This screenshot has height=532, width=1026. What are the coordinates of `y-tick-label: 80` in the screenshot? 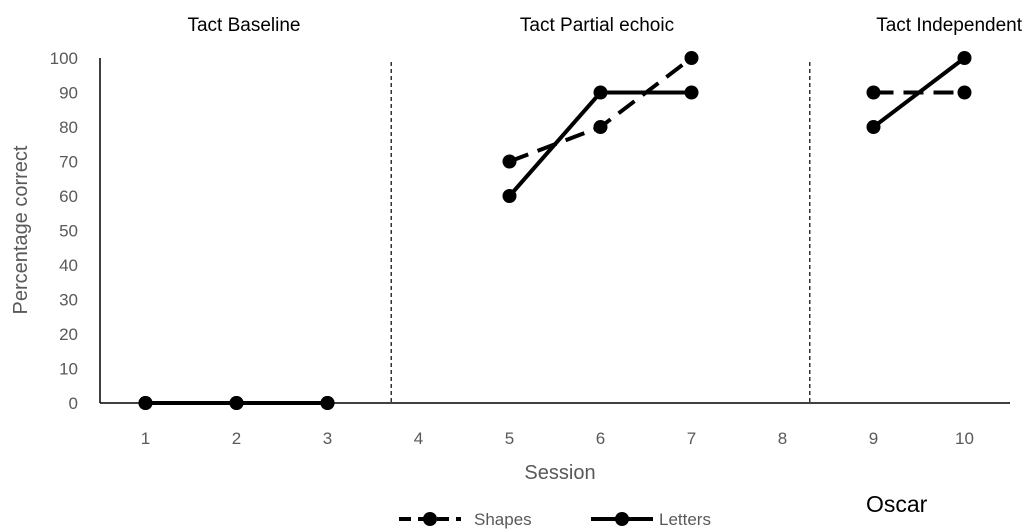 It's located at (68, 127).